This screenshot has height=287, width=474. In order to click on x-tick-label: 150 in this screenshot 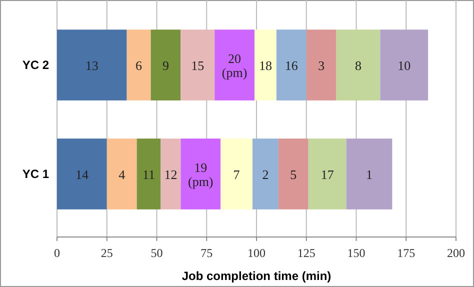, I will do `click(356, 253)`.